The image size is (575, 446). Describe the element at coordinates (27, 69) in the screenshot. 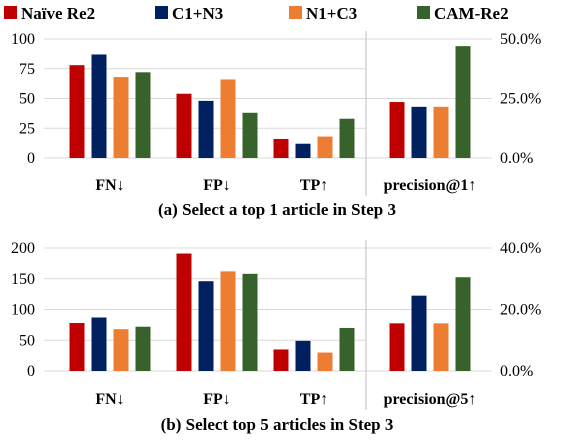

I see `ytick-left: 75` at that location.